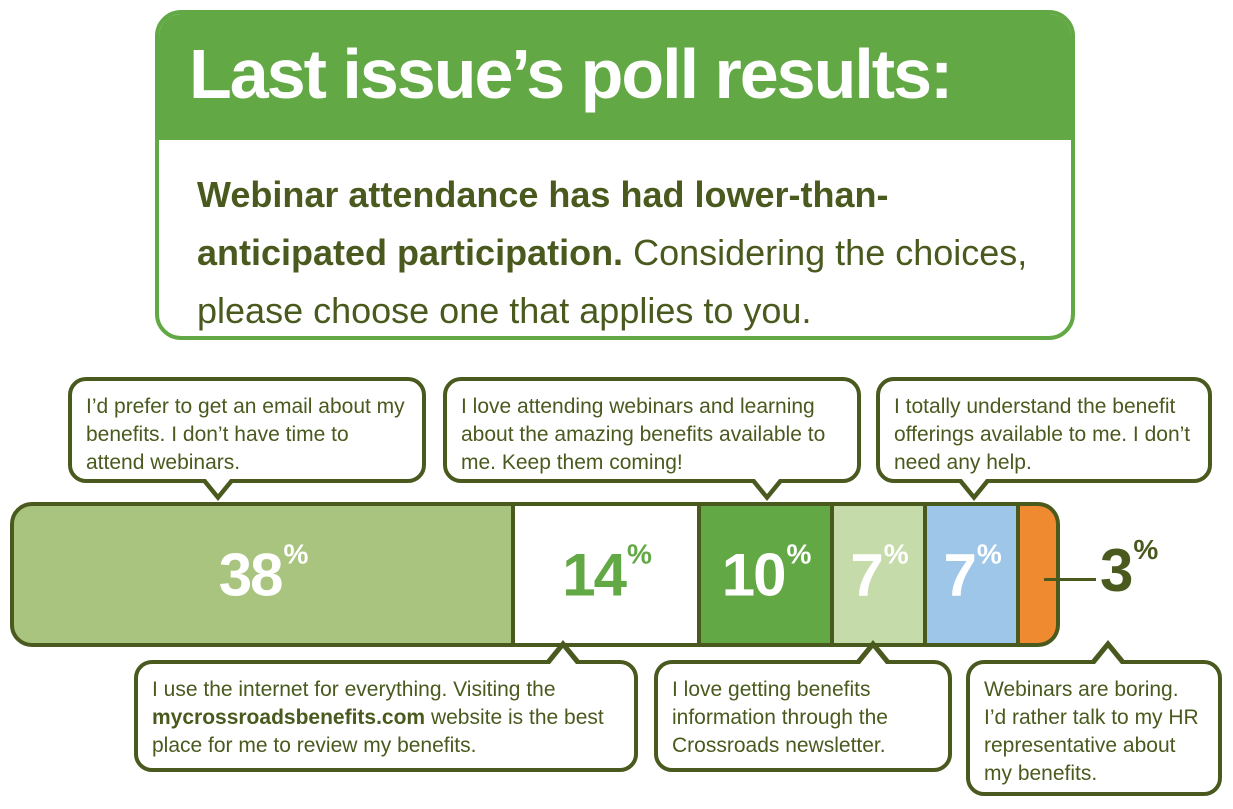  I want to click on pct-label-newsletter: 7%, so click(879, 573).